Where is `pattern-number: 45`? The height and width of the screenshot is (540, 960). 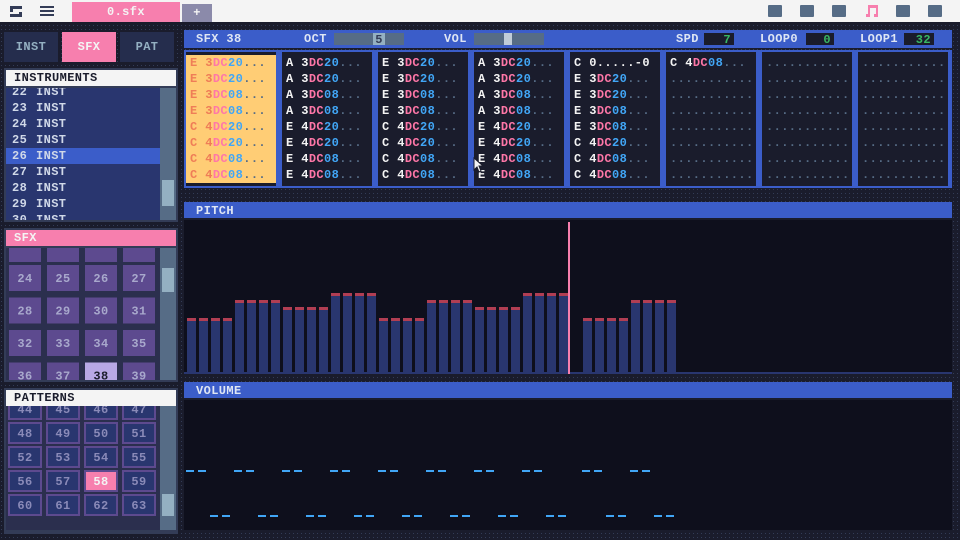 pattern-number: 45 is located at coordinates (62, 410).